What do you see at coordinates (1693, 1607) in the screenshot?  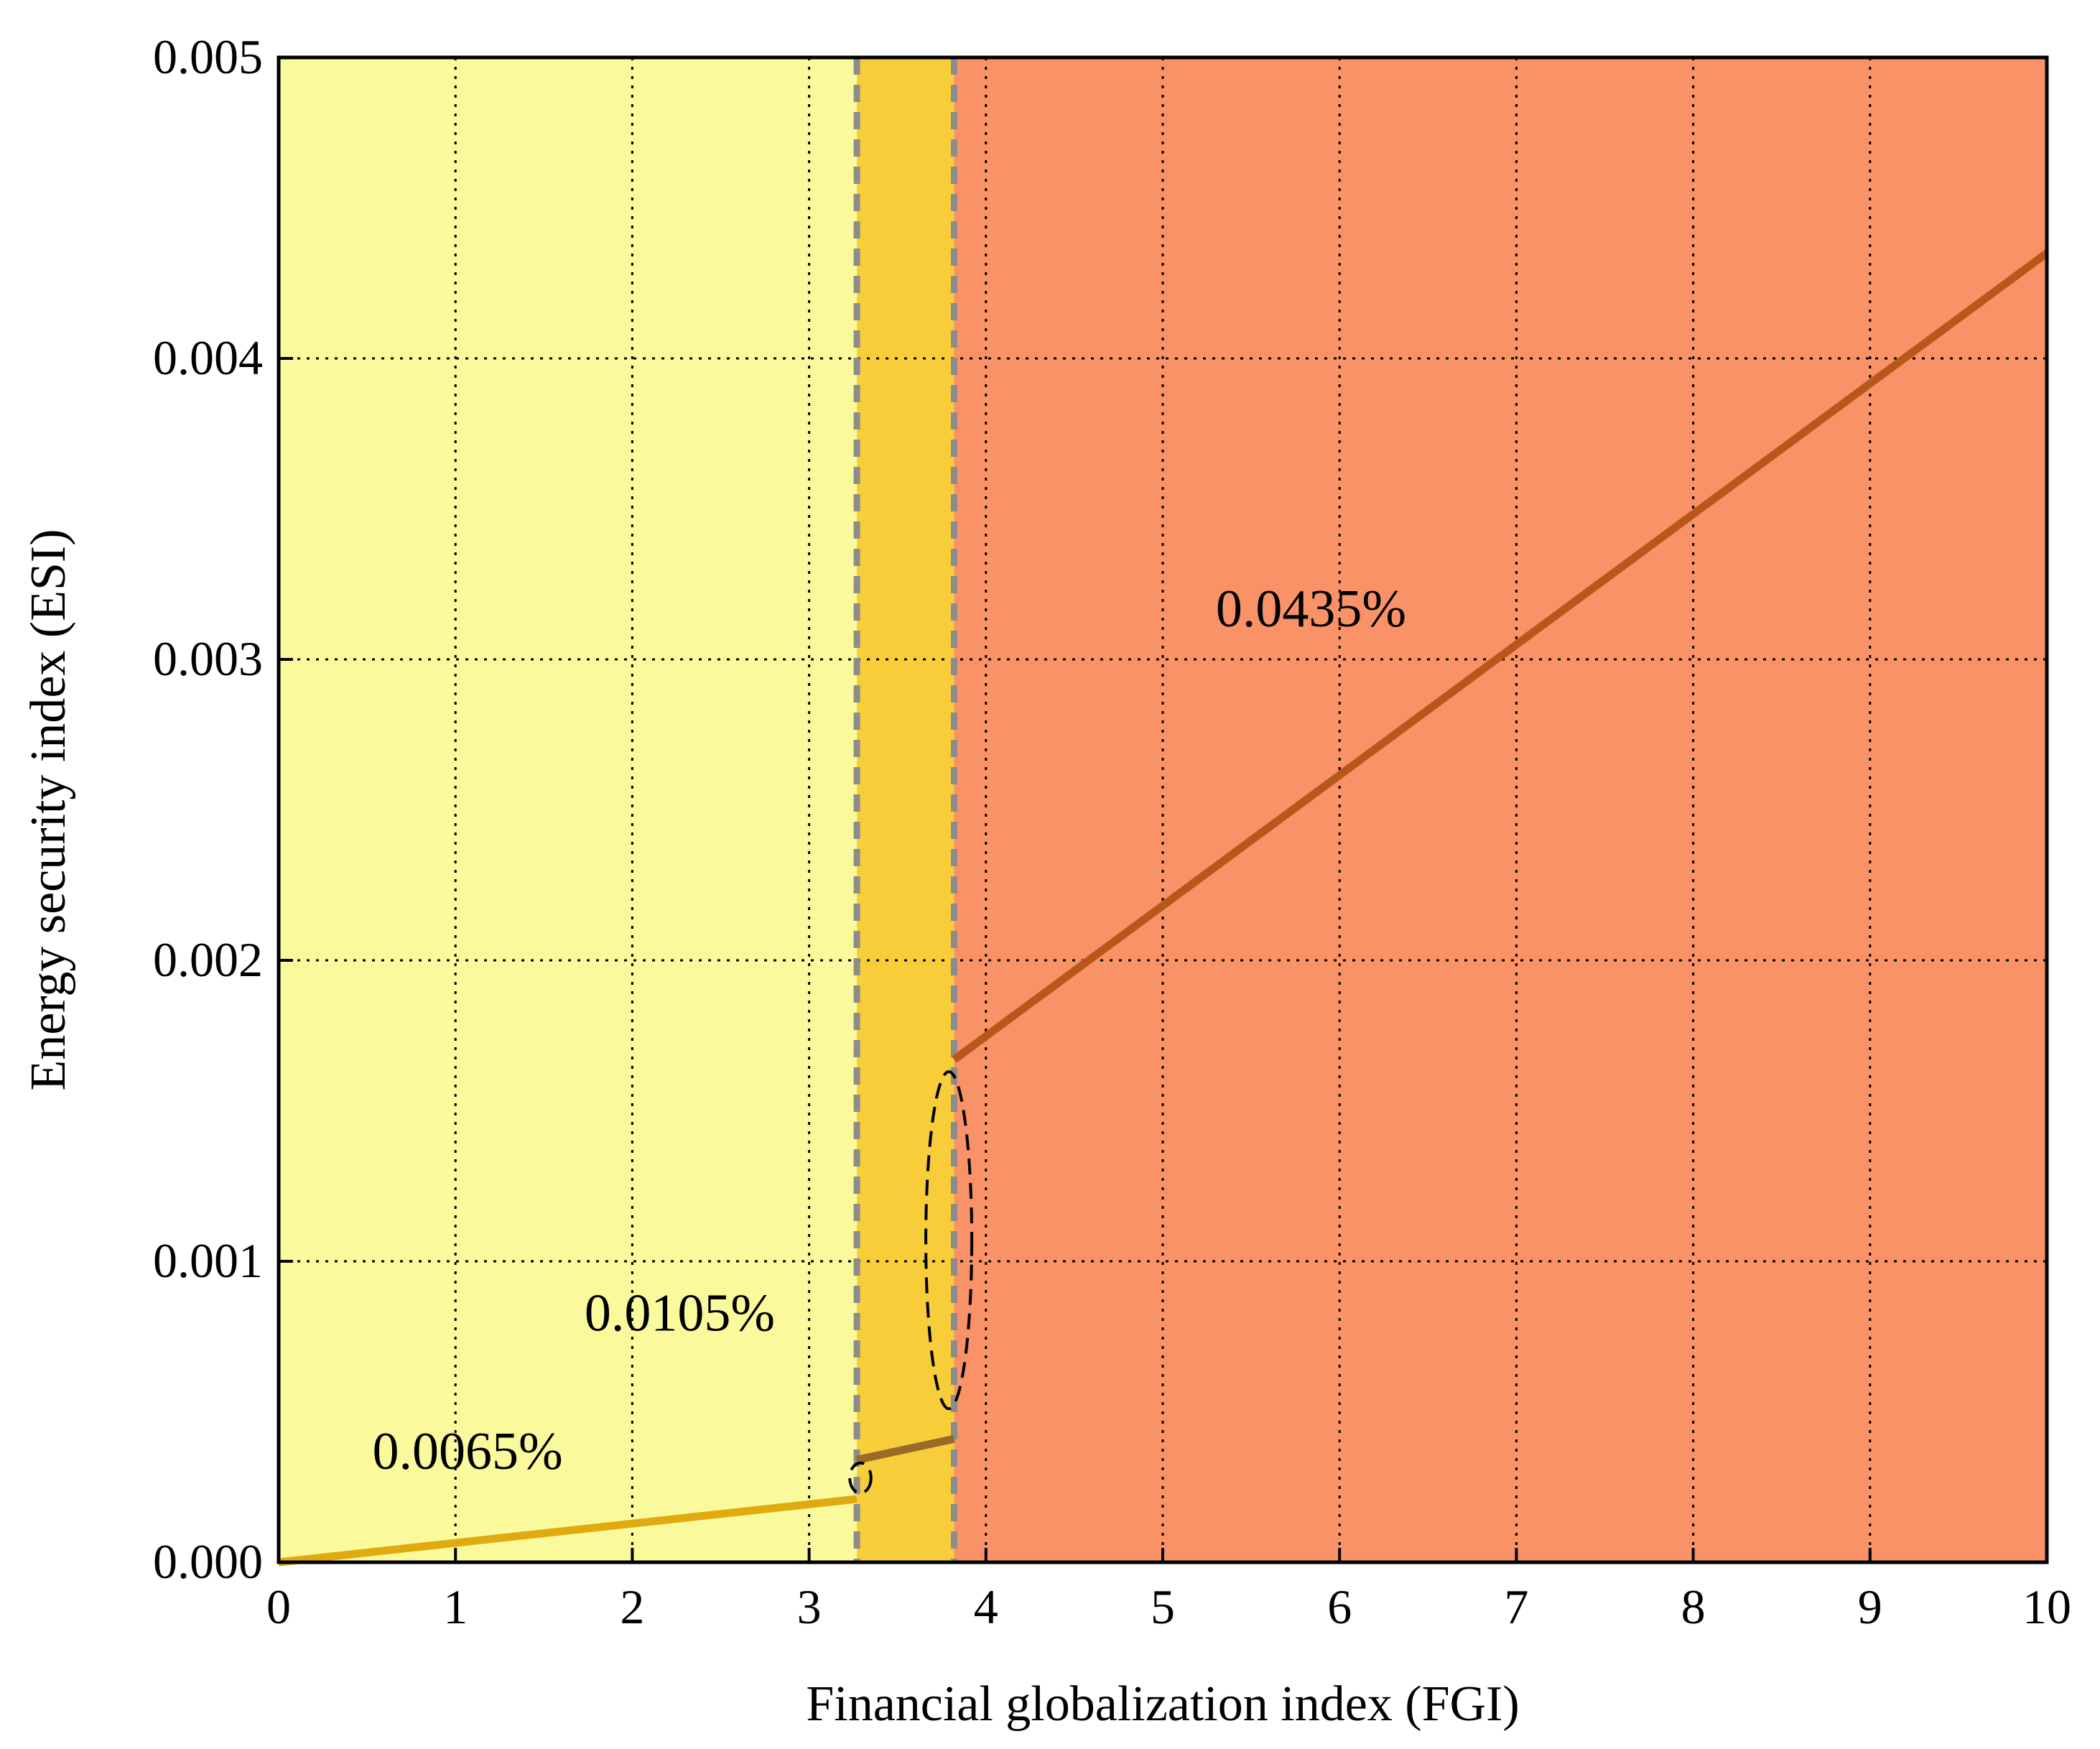 I see `x-tick-label-8: 8` at bounding box center [1693, 1607].